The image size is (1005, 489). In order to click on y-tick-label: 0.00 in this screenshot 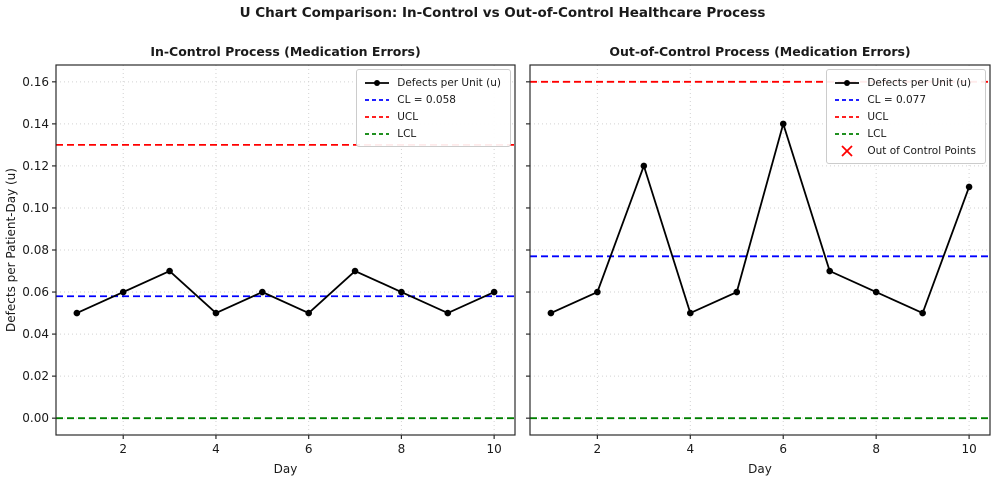, I will do `click(35, 418)`.